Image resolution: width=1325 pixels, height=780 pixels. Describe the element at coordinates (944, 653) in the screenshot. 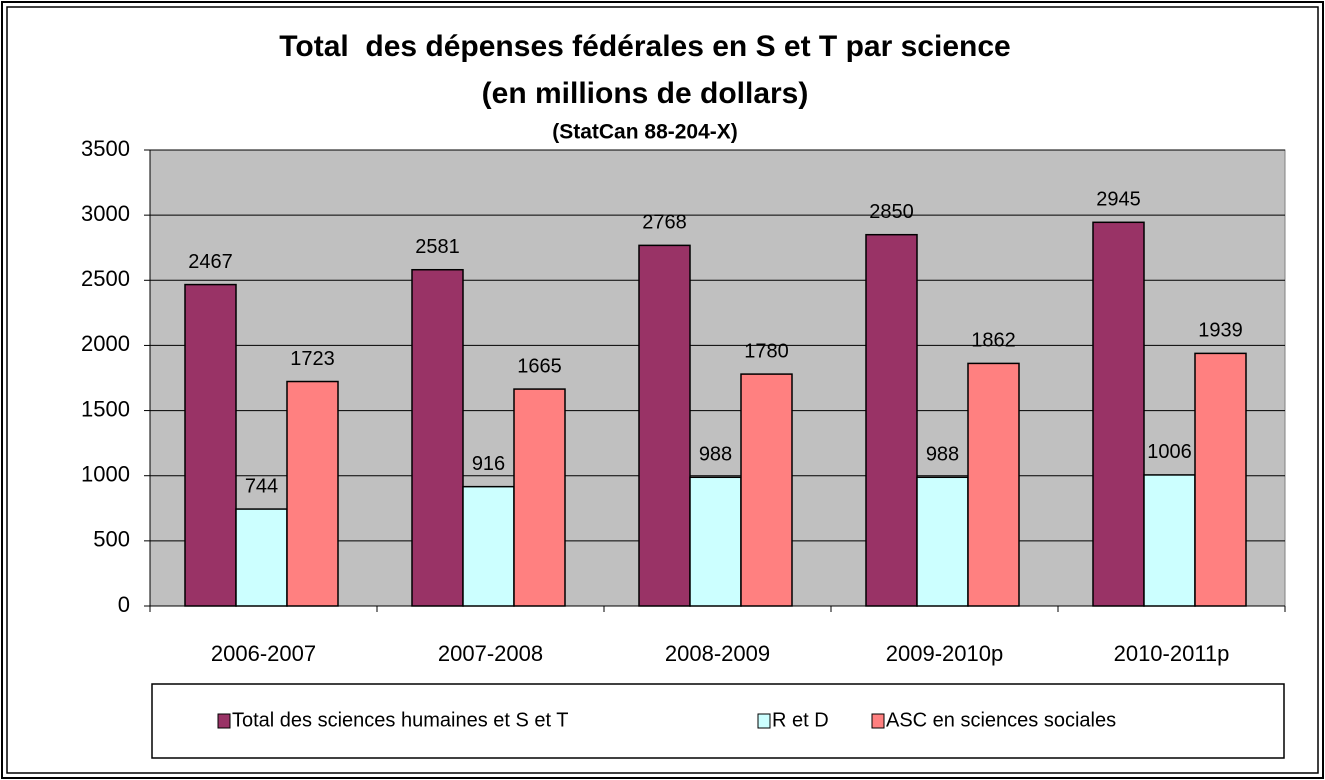

I see `x-tick-label: 2009-2010p` at that location.